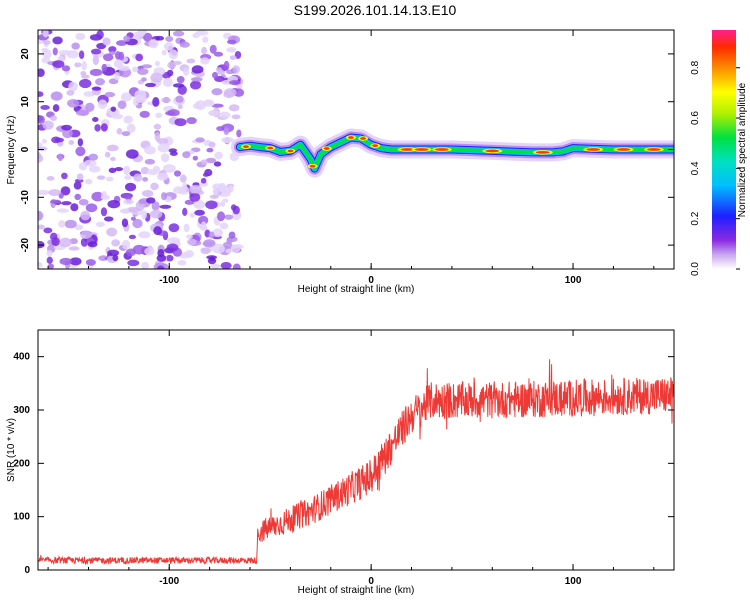  I want to click on x-tick-label: 0, so click(371, 280).